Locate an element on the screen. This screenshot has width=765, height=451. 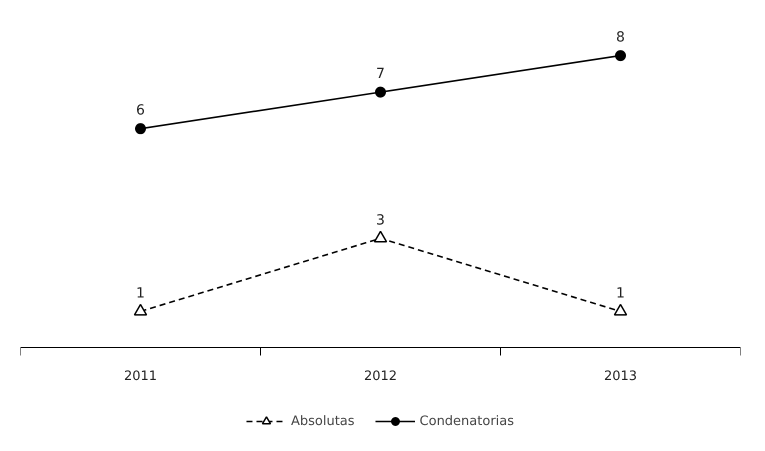
data-label: 8 is located at coordinates (620, 38).